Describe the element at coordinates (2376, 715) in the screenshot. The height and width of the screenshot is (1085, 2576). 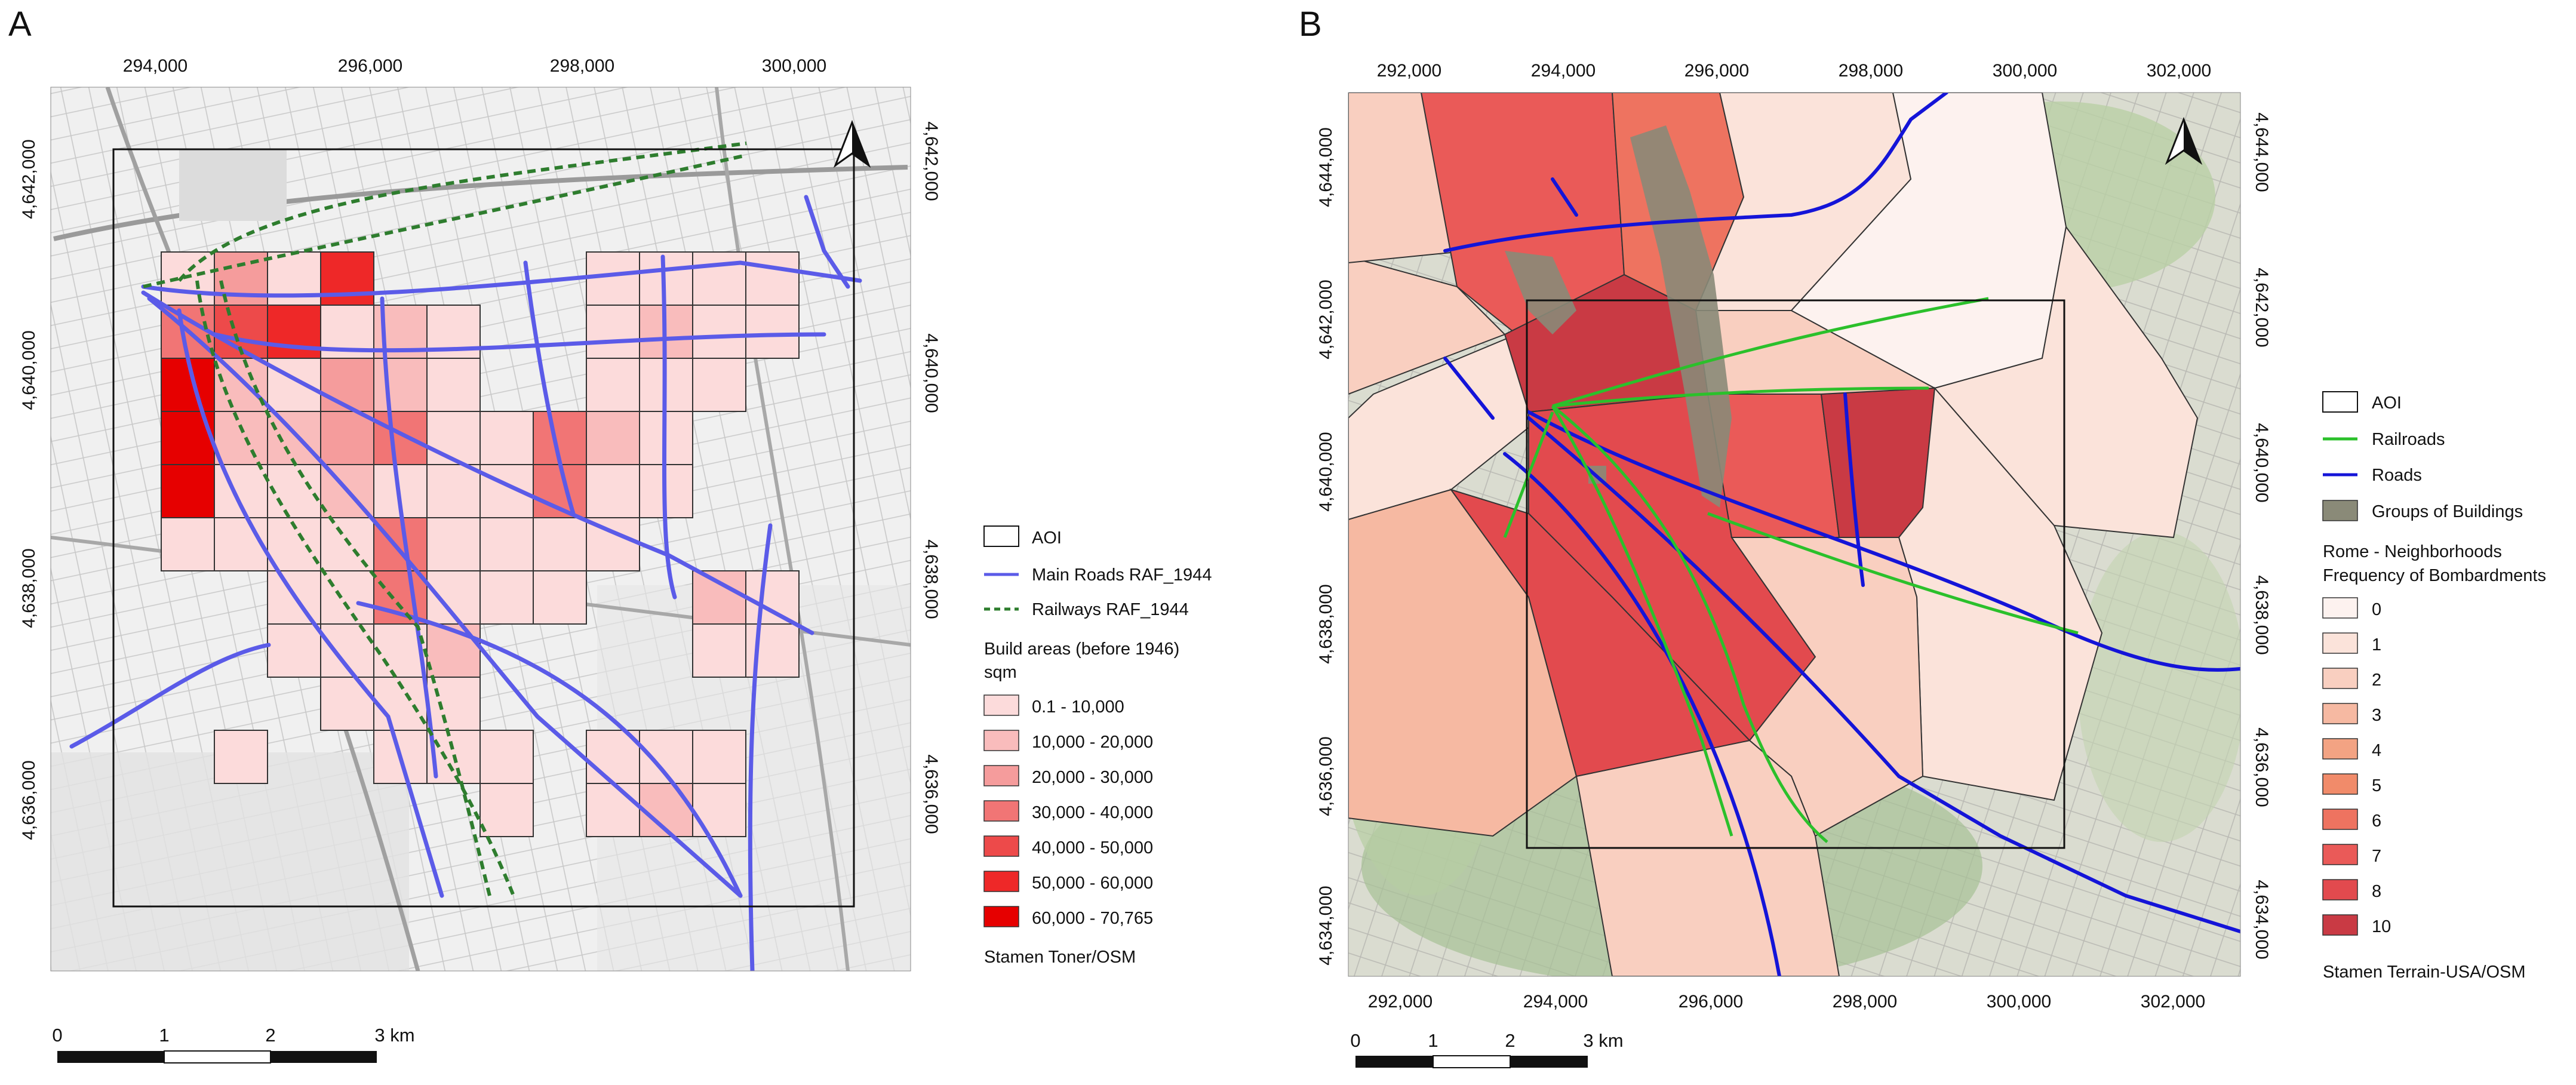
I see `legend-class: 3` at that location.